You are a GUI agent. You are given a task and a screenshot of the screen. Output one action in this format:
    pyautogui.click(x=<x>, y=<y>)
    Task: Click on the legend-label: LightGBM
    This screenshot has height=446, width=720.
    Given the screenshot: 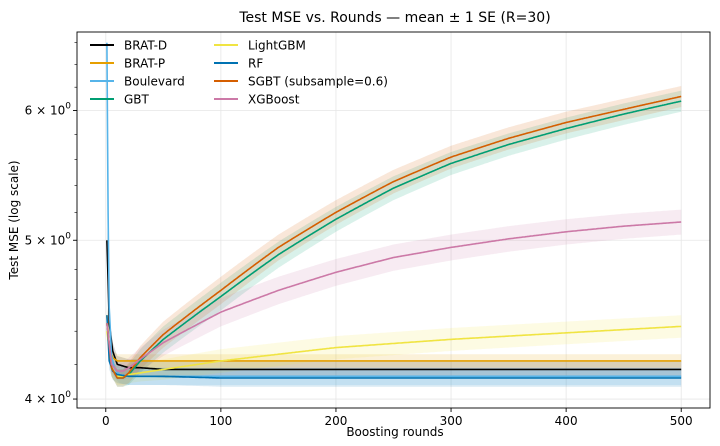 What is the action you would take?
    pyautogui.click(x=277, y=46)
    